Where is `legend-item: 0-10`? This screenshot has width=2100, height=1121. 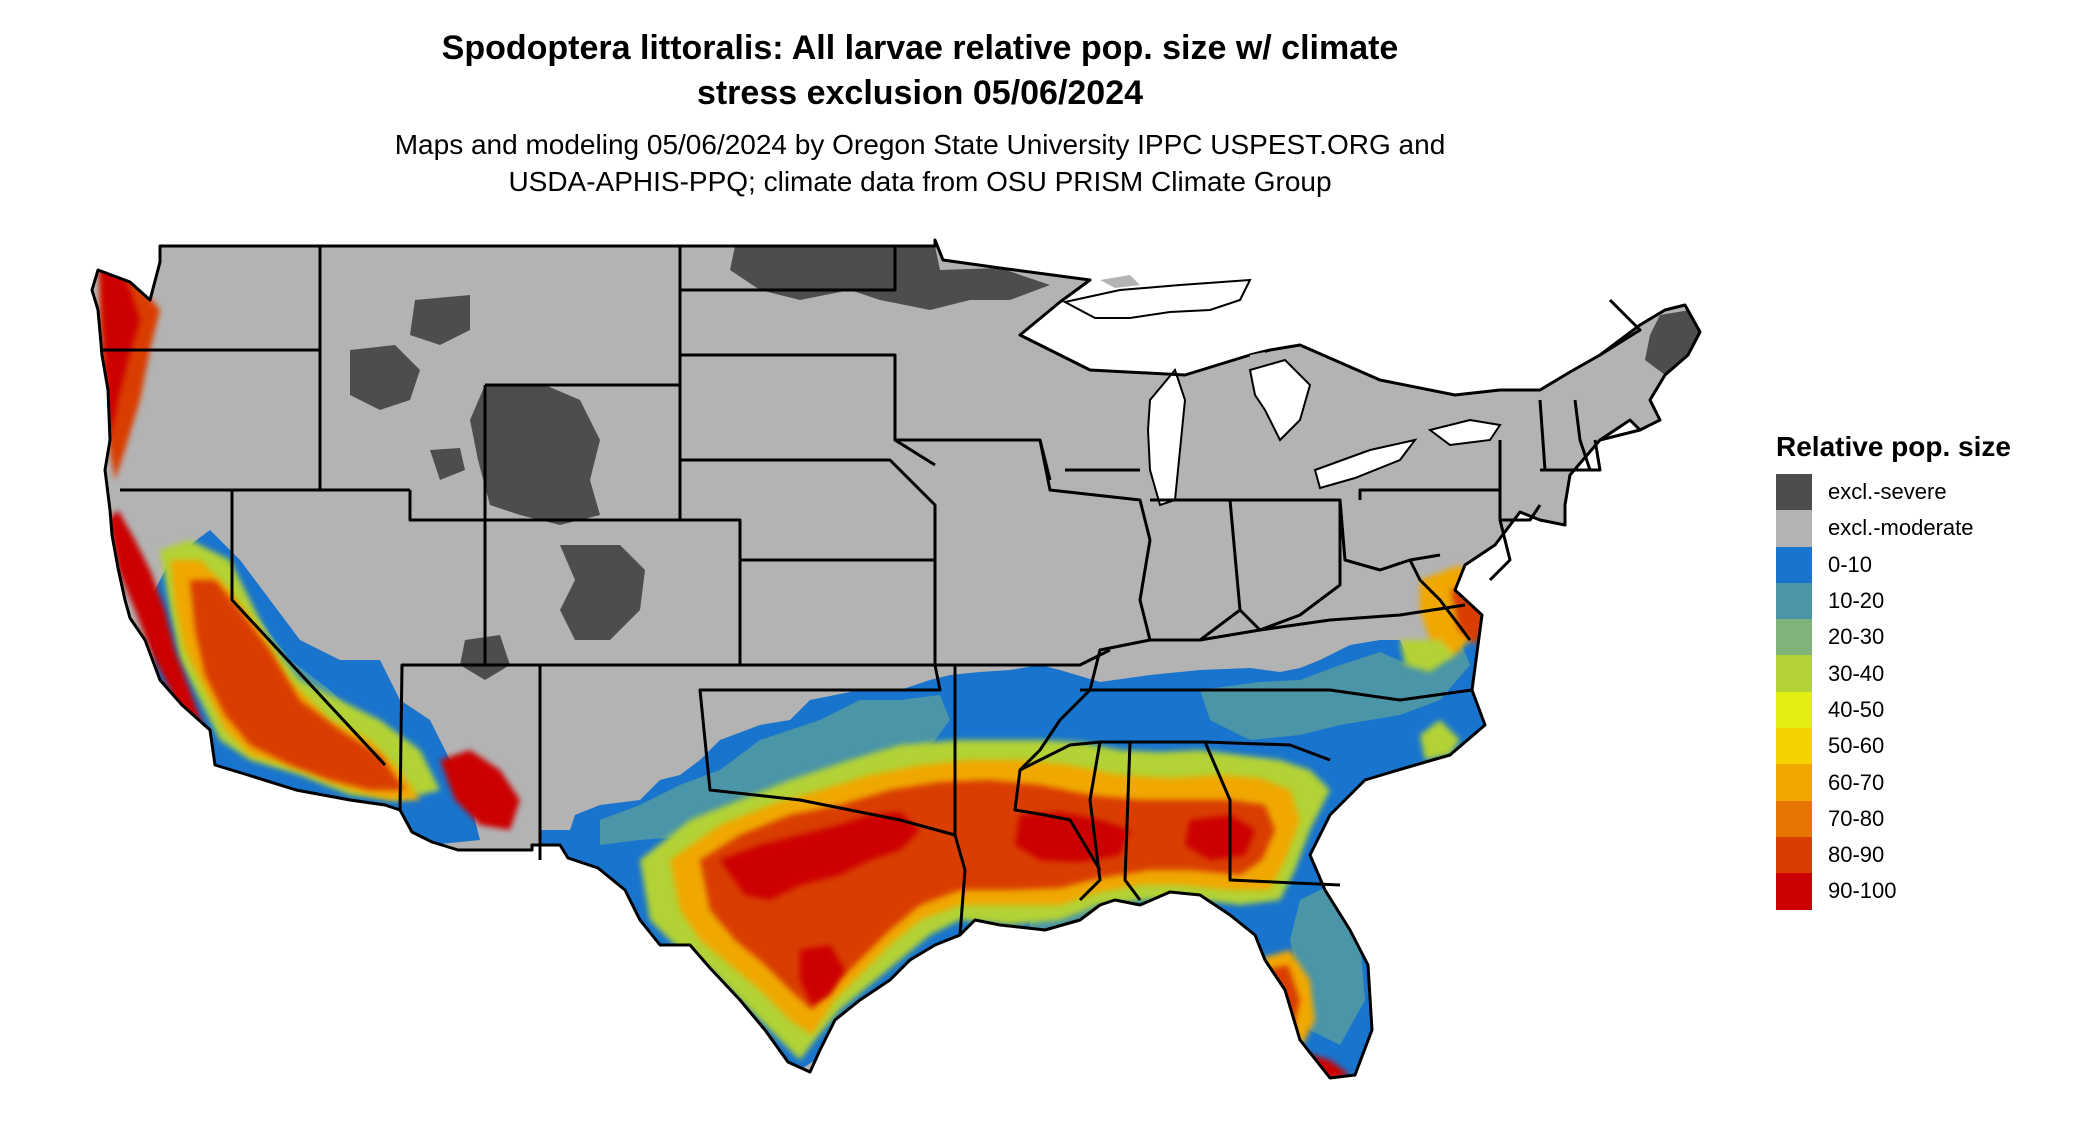
legend-item: 0-10 is located at coordinates (1926, 564).